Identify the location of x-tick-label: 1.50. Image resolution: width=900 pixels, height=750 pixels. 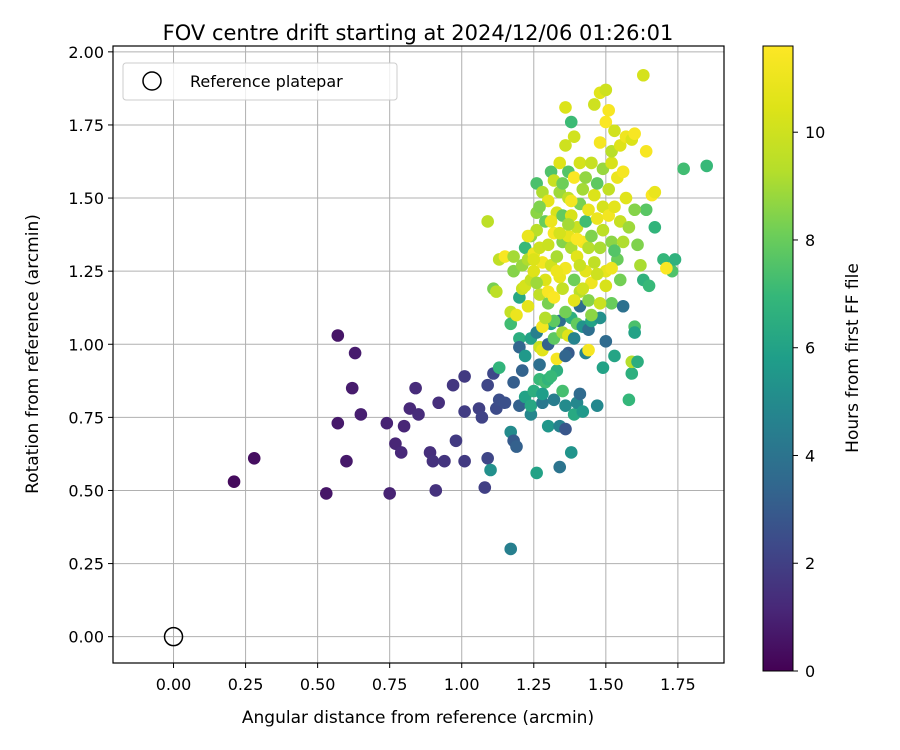
(606, 684).